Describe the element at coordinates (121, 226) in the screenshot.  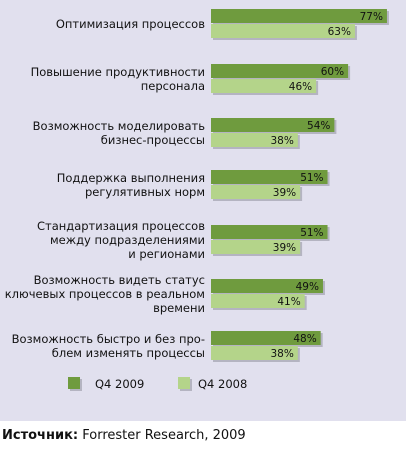
I see `category-label: Стандартизация процессов` at that location.